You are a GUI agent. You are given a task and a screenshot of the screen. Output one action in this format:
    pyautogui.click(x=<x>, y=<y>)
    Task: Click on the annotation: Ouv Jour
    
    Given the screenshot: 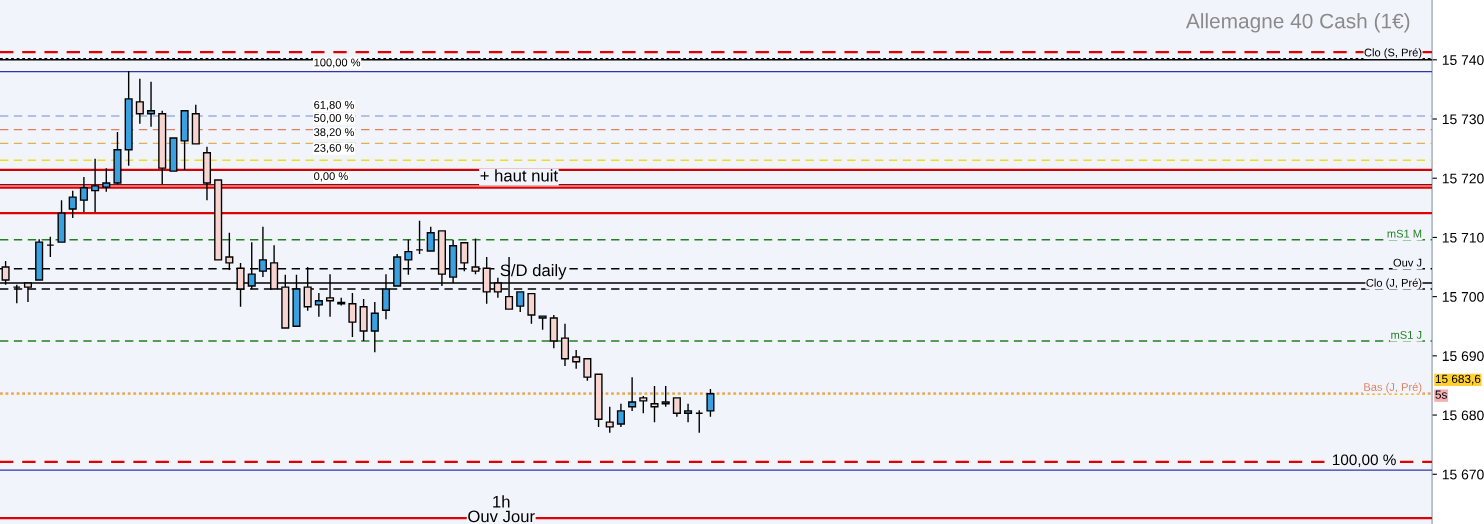 What is the action you would take?
    pyautogui.click(x=501, y=516)
    